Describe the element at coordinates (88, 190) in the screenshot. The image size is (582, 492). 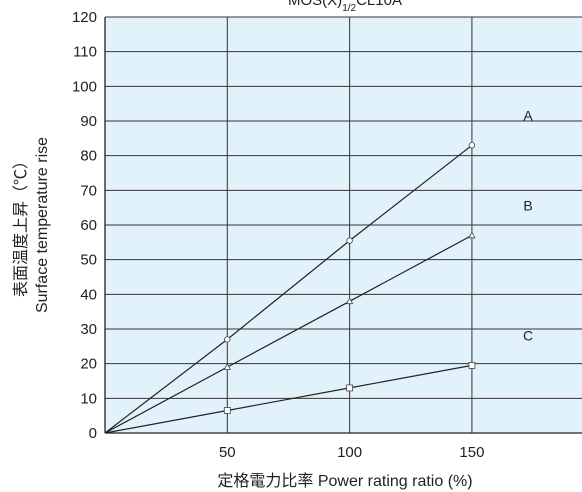
I see `y-tick-label: 70` at that location.